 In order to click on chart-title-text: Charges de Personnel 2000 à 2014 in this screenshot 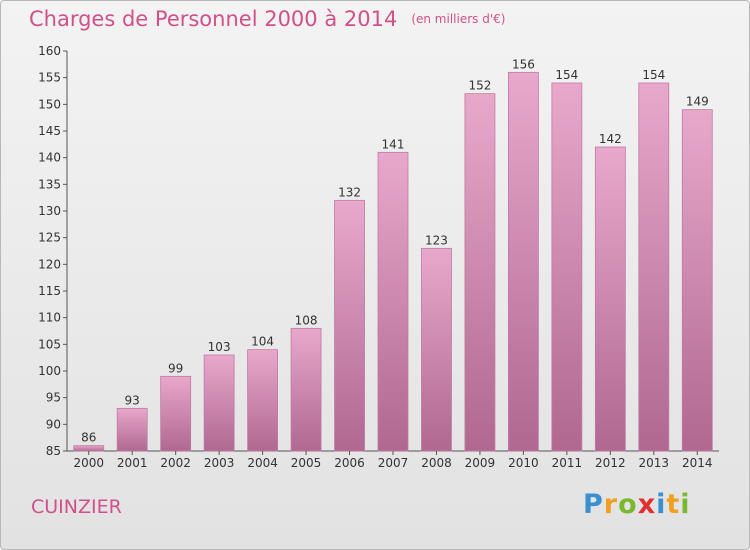, I will do `click(213, 19)`.